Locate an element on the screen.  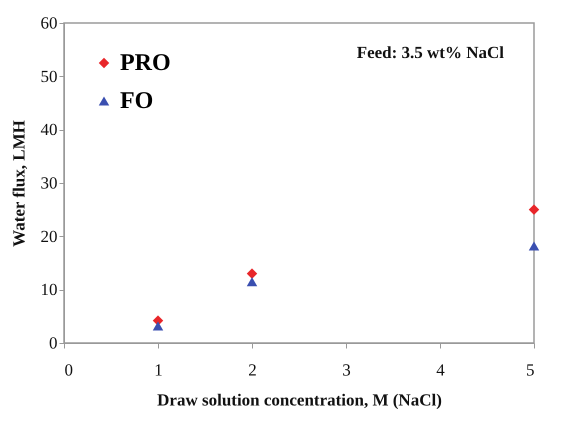
y-axis-title: Water flux, LMH is located at coordinates (19, 183).